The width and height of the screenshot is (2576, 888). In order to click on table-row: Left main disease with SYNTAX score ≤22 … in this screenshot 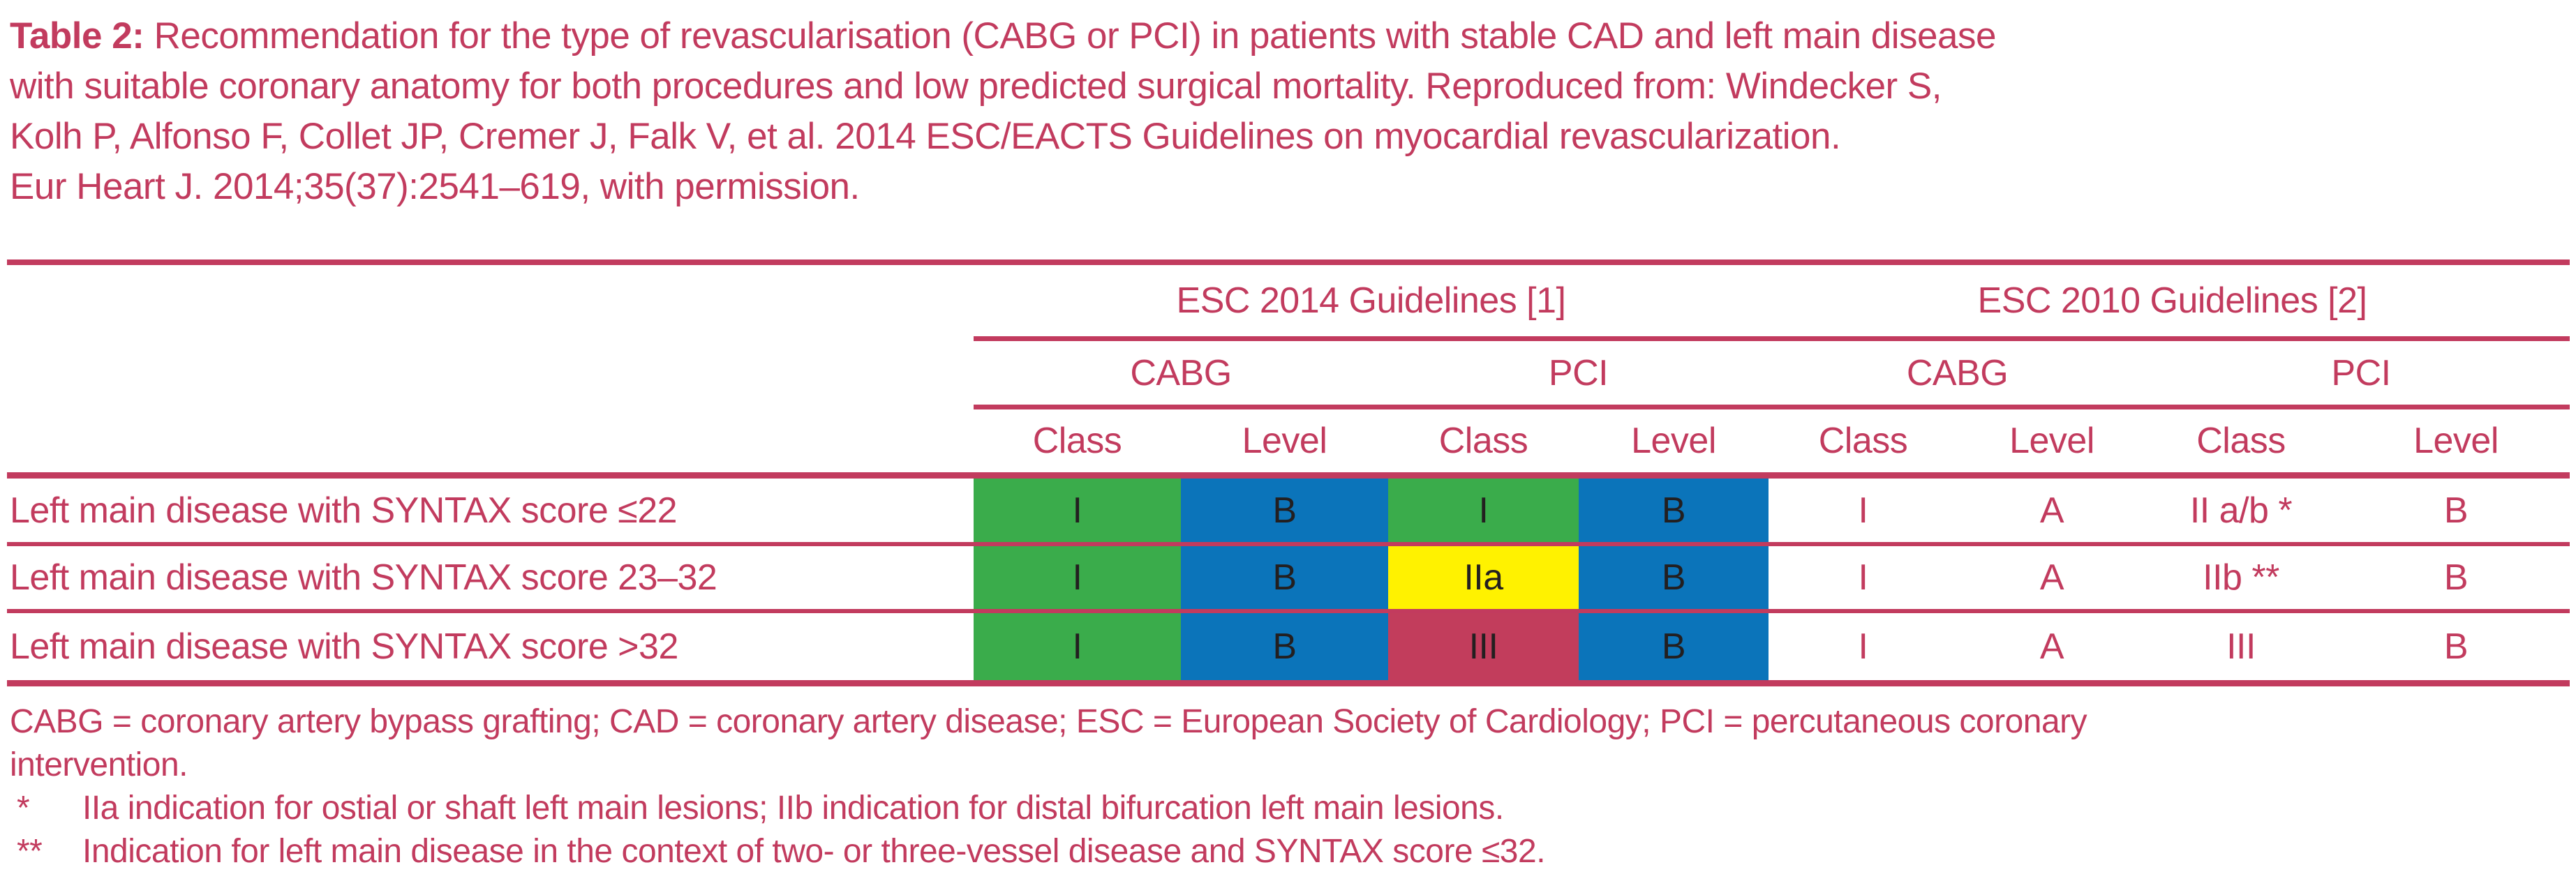, I will do `click(1288, 511)`.